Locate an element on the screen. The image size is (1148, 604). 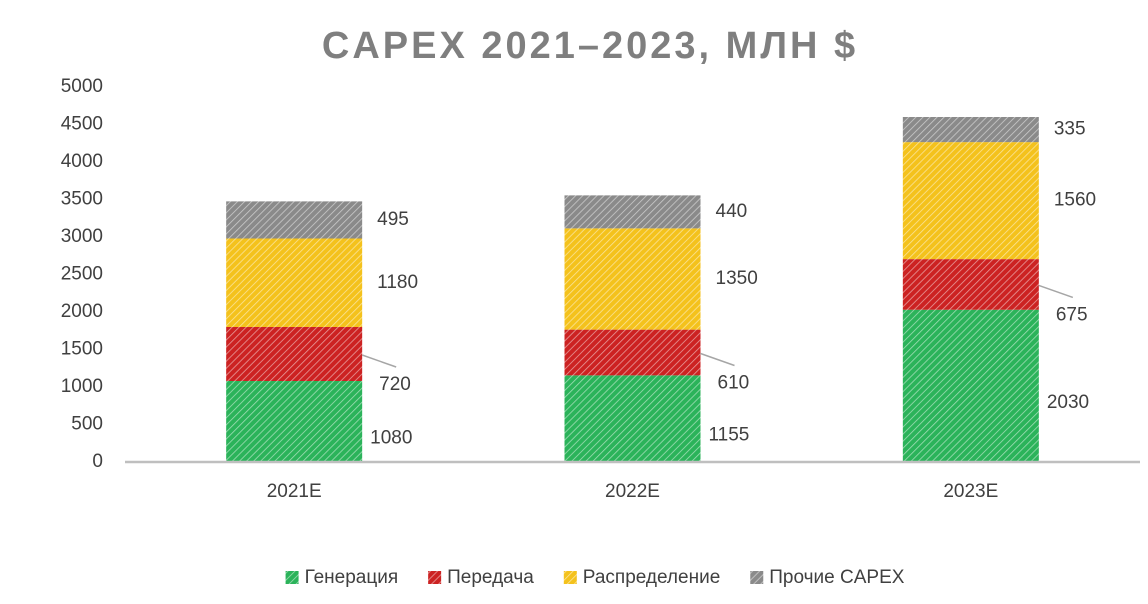
y-tick-label: 3500 is located at coordinates (82, 199).